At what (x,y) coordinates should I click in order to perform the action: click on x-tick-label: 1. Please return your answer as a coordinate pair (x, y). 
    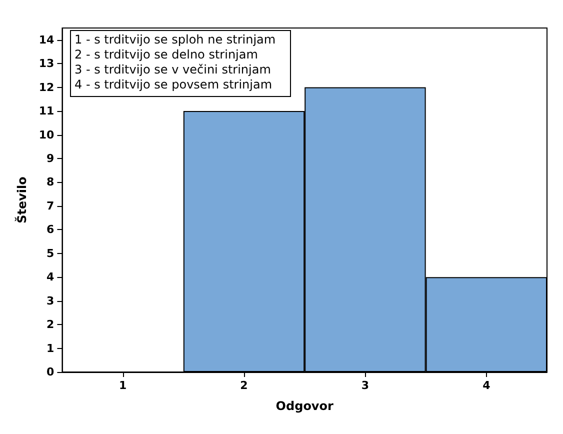
    Looking at the image, I should click on (122, 385).